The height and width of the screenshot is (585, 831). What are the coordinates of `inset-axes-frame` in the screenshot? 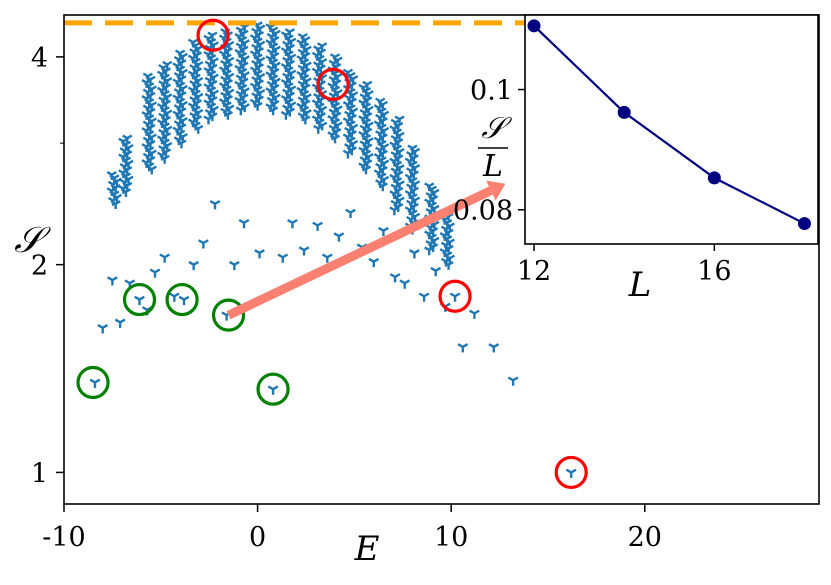 It's located at (671, 129).